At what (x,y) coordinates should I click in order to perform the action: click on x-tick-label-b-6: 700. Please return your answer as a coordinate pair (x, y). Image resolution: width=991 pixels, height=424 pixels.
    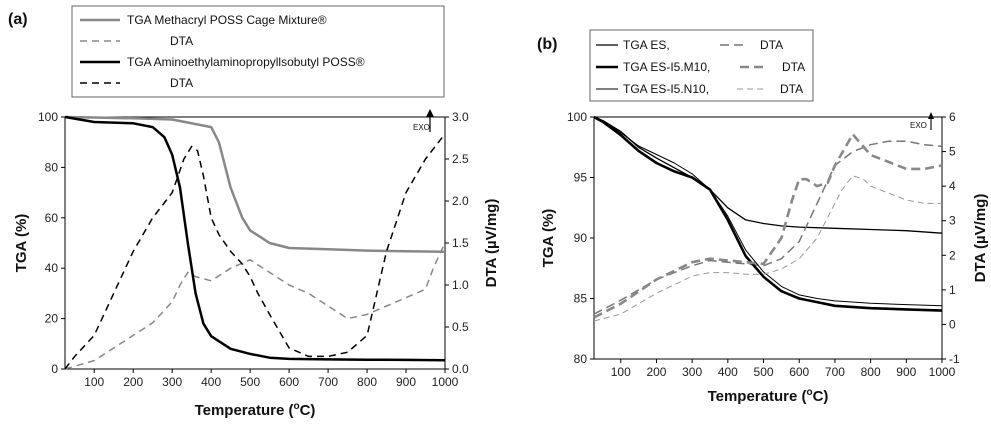
    Looking at the image, I should click on (835, 372).